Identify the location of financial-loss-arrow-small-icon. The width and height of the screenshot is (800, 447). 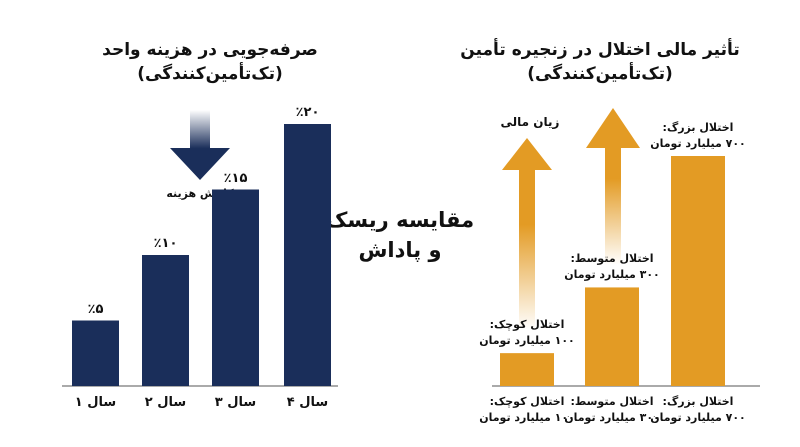
(527, 234).